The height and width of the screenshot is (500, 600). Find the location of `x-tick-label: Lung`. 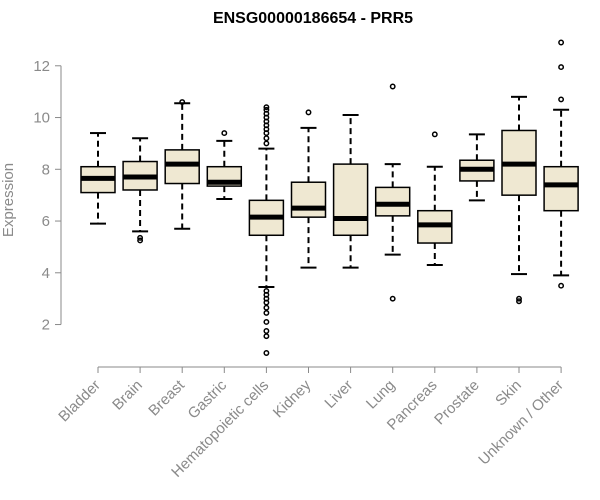

x-tick-label: Lung is located at coordinates (381, 395).